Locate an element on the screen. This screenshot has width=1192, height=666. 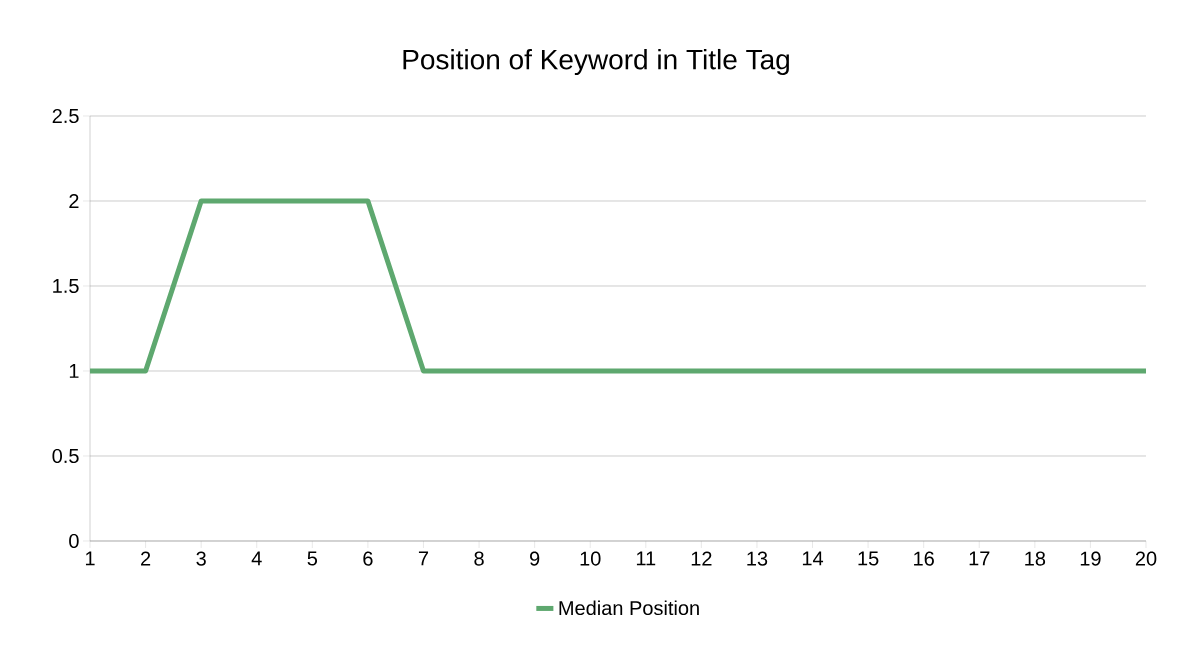
x-tick-label: 15 is located at coordinates (868, 558).